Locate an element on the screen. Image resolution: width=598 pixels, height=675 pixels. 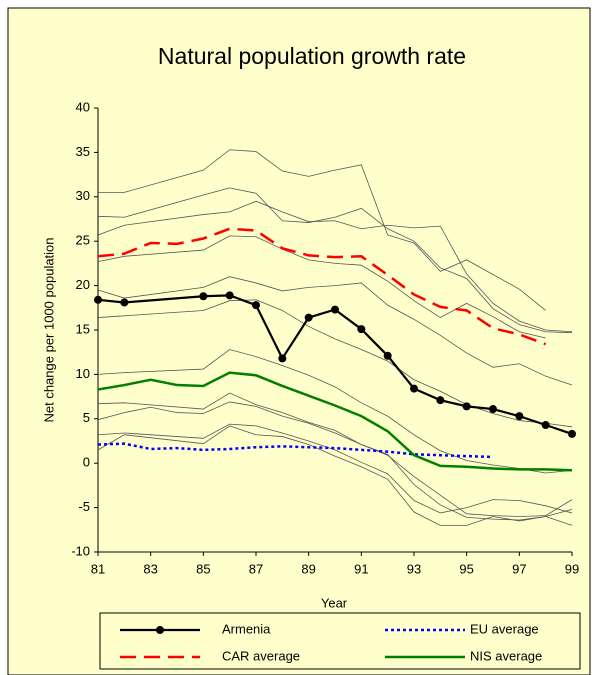
y-tick-label: 5 is located at coordinates (86, 417).